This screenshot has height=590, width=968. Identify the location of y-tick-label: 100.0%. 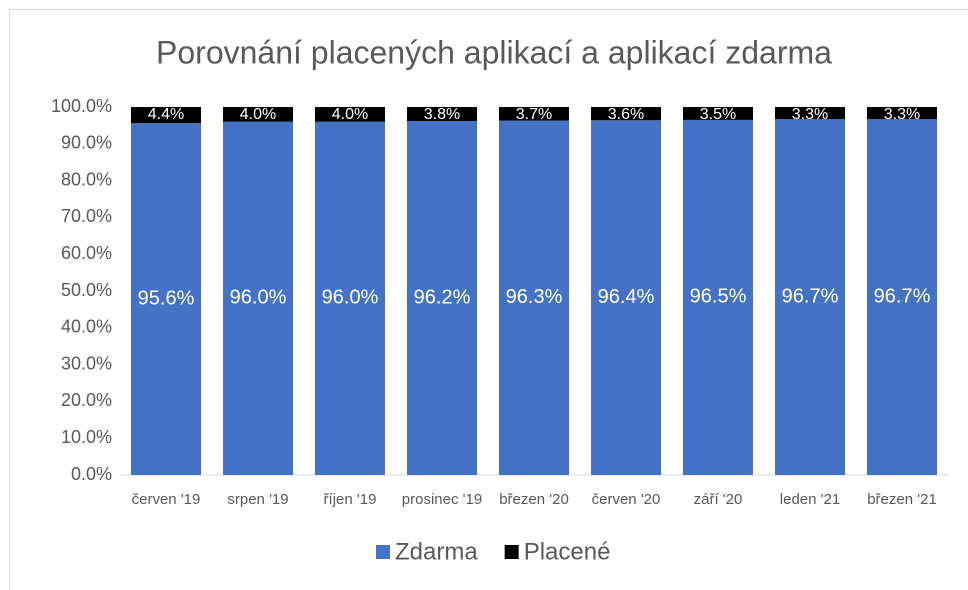
(81, 106).